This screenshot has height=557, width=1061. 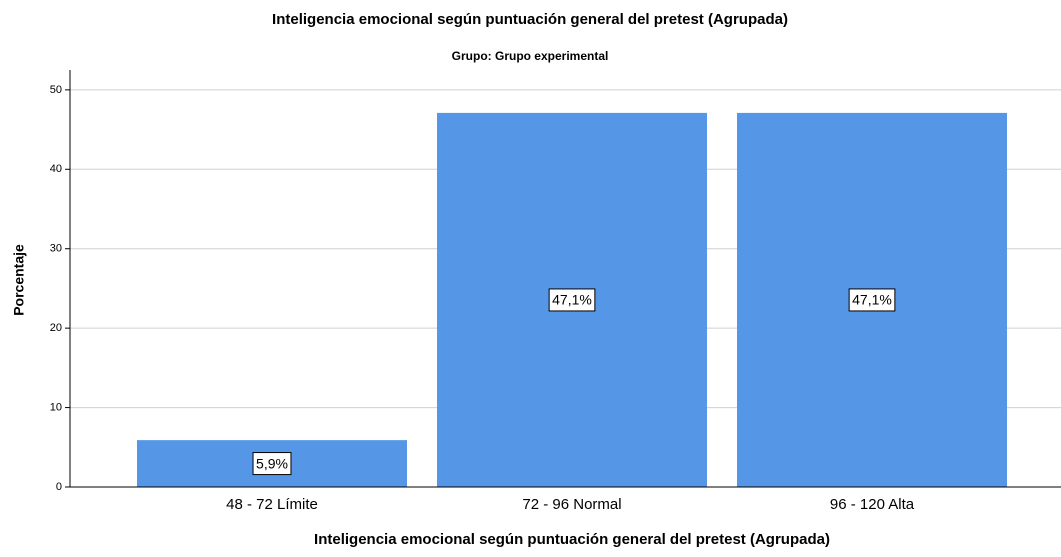 What do you see at coordinates (56, 249) in the screenshot?
I see `y-tick-label: 30` at bounding box center [56, 249].